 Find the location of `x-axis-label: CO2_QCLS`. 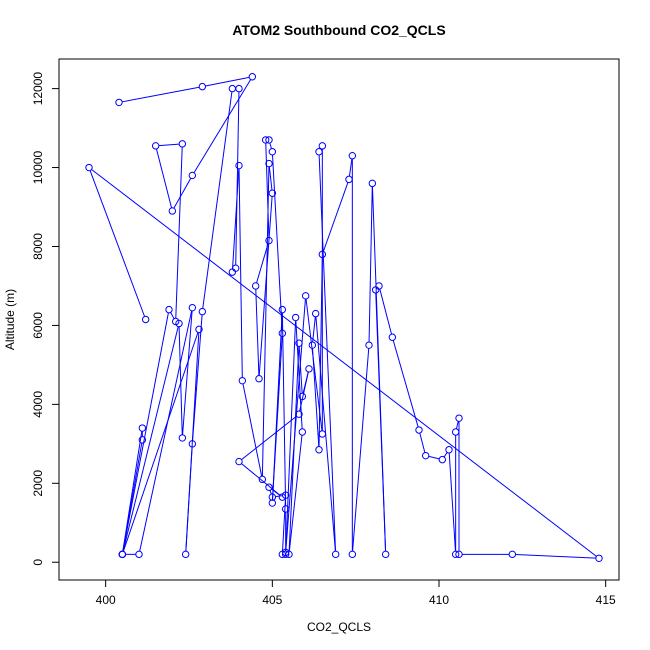

x-axis-label: CO2_QCLS is located at coordinates (339, 627).